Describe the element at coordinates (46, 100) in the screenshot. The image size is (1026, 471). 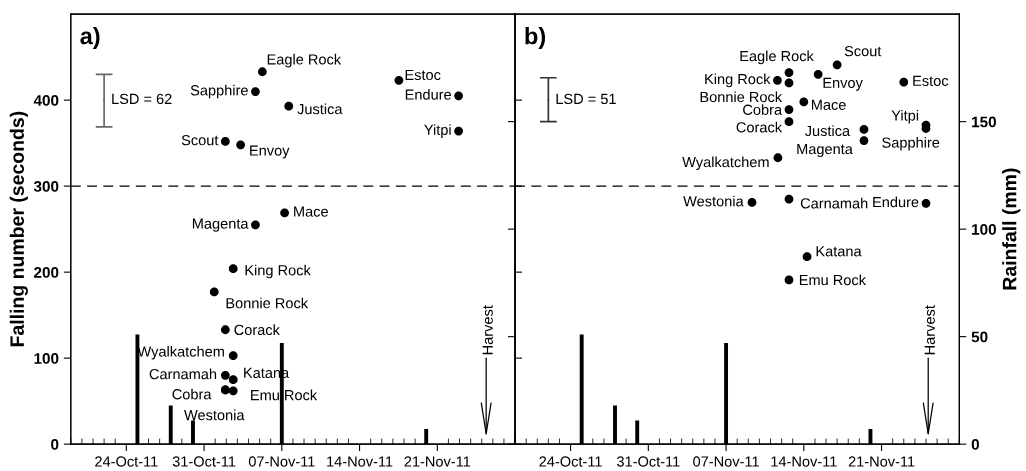
I see `y-tick-label: 400` at that location.